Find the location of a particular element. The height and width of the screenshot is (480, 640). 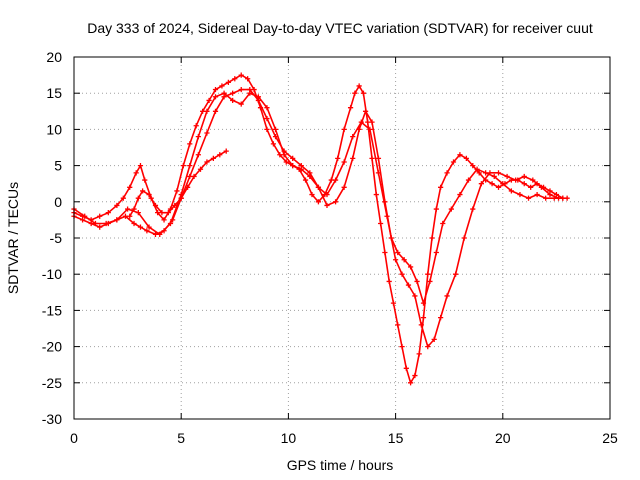

series-track-d is located at coordinates (178, 183).